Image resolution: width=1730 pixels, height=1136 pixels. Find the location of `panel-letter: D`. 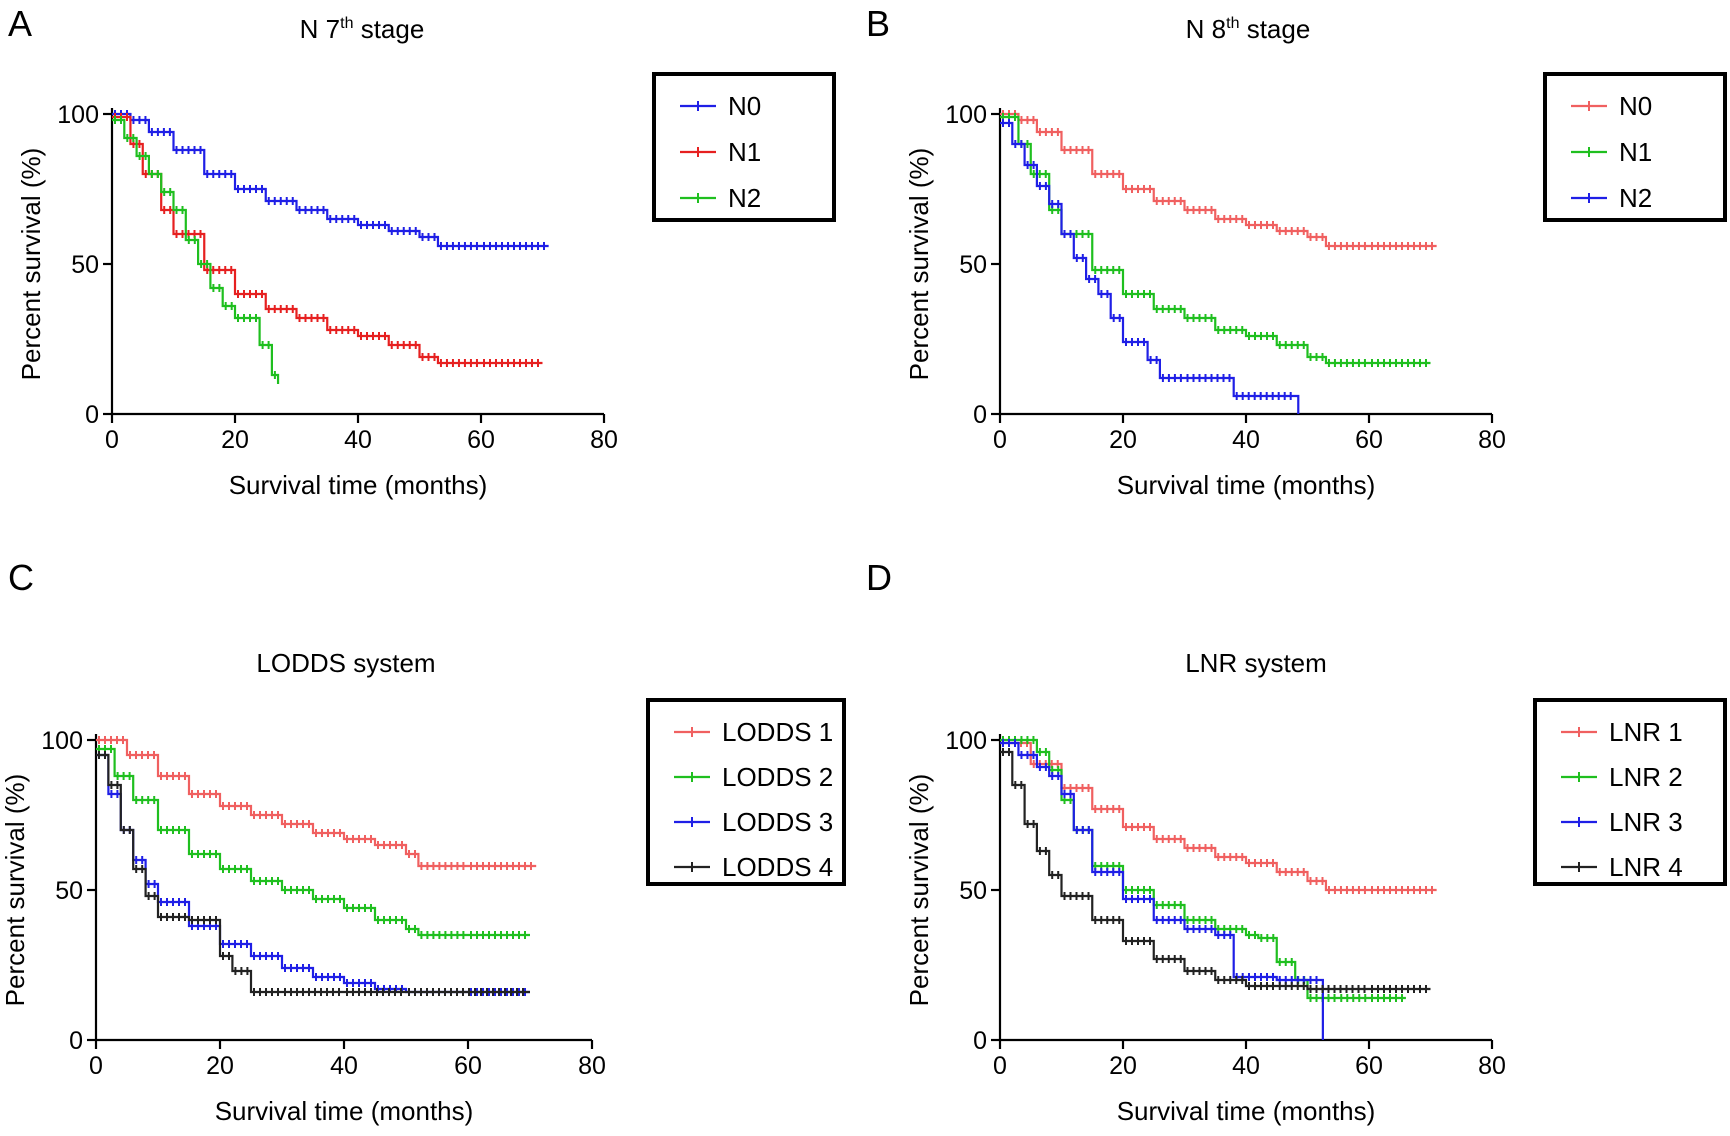

panel-letter: D is located at coordinates (879, 577).